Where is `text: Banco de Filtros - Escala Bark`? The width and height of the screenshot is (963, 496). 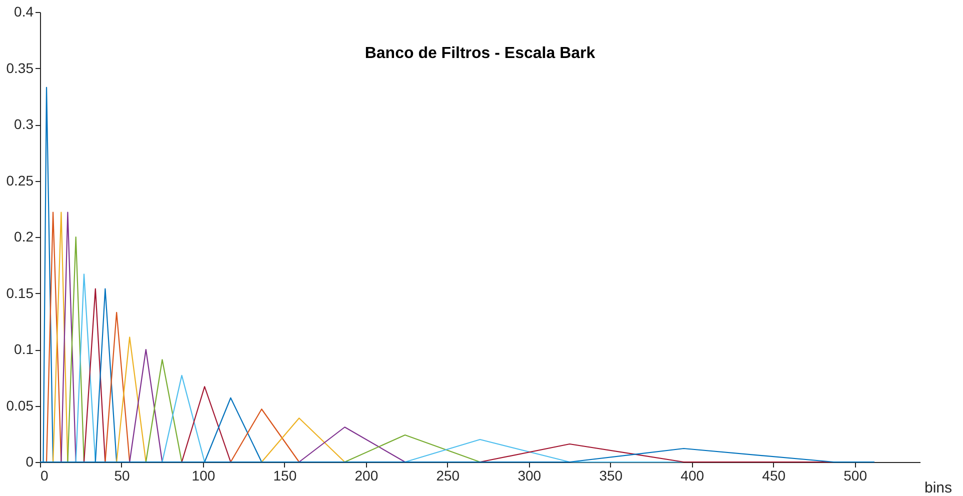
text: Banco de Filtros - Escala Bark is located at coordinates (480, 53).